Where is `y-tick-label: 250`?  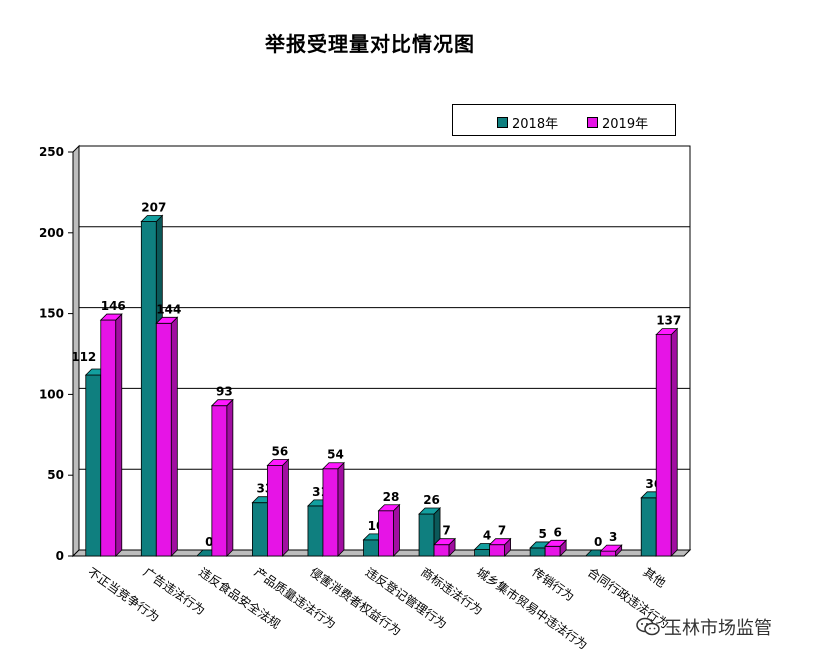
y-tick-label: 250 is located at coordinates (51, 152).